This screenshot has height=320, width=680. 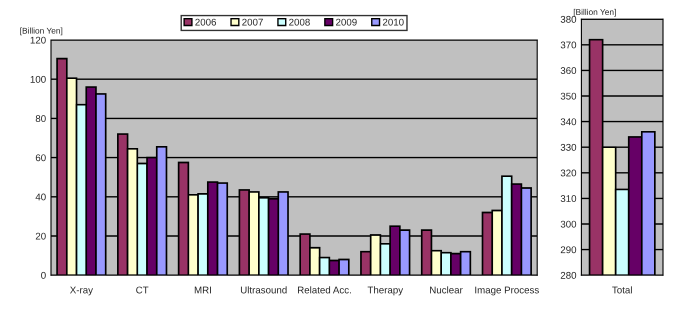 What do you see at coordinates (568, 275) in the screenshot?
I see `y-tick-label: 280` at bounding box center [568, 275].